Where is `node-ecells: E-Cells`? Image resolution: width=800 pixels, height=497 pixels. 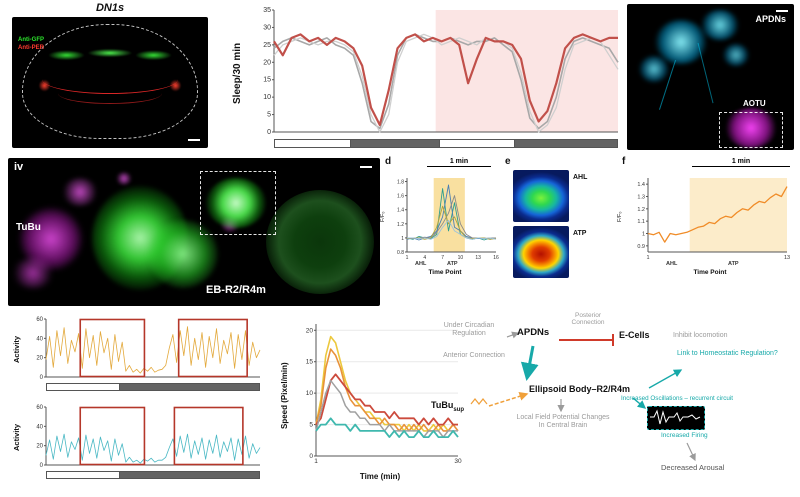
node-ecells: E-Cells is located at coordinates (634, 335).